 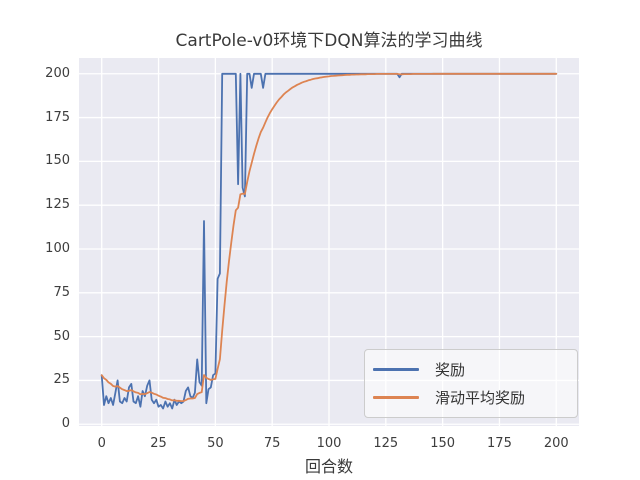 I want to click on x-tick-label: 50, so click(x=215, y=443).